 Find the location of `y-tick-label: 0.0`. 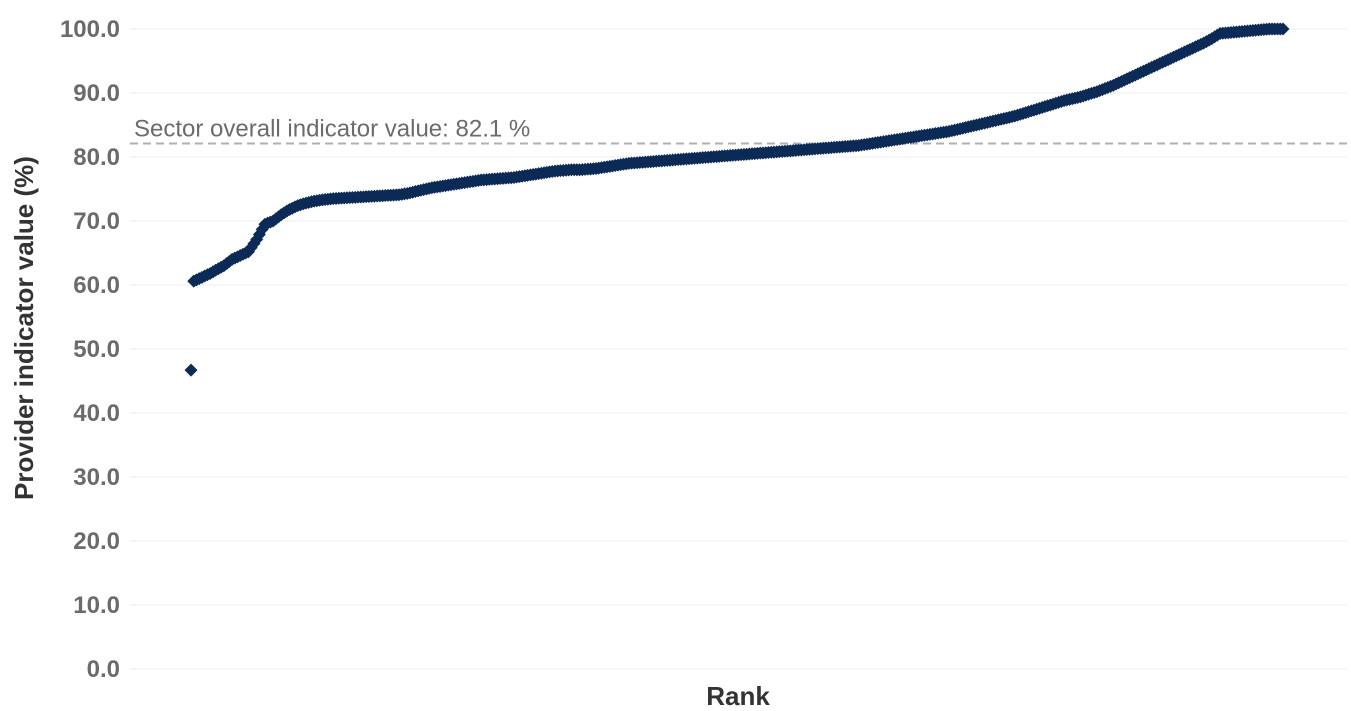

y-tick-label: 0.0 is located at coordinates (103, 669).